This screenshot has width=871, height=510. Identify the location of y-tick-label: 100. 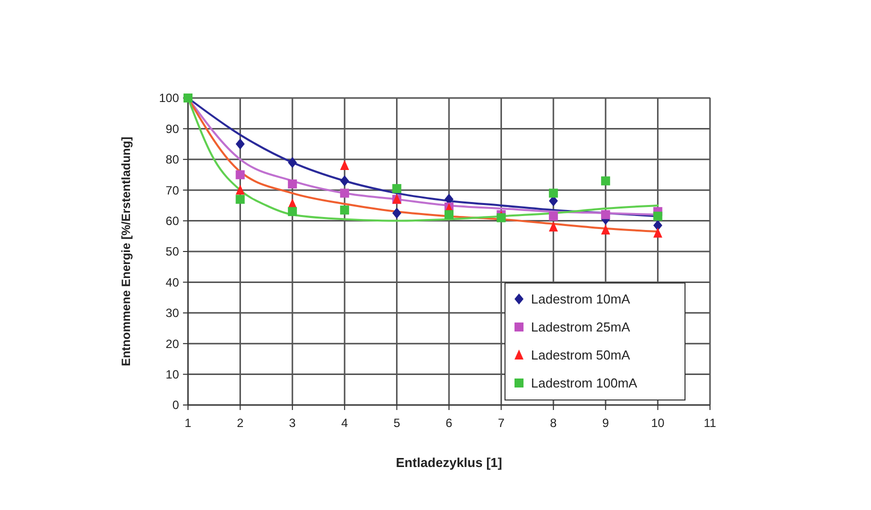
(169, 98).